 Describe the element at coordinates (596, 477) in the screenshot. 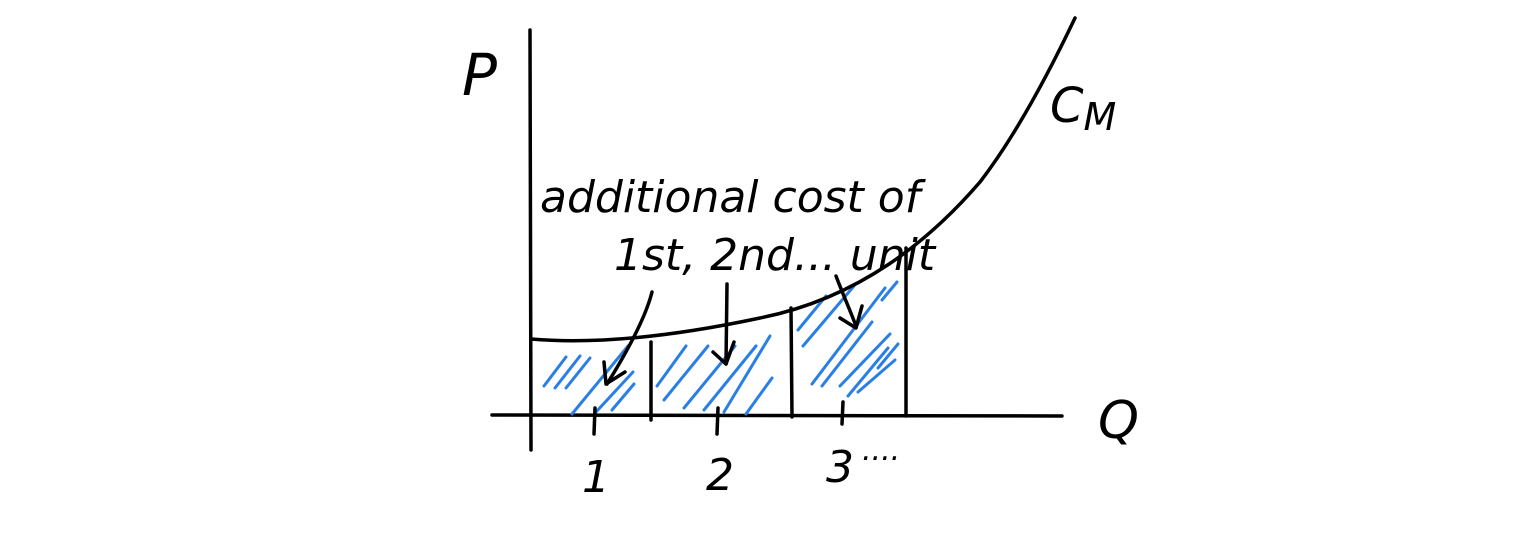

I see `tick-label-1: 1` at that location.